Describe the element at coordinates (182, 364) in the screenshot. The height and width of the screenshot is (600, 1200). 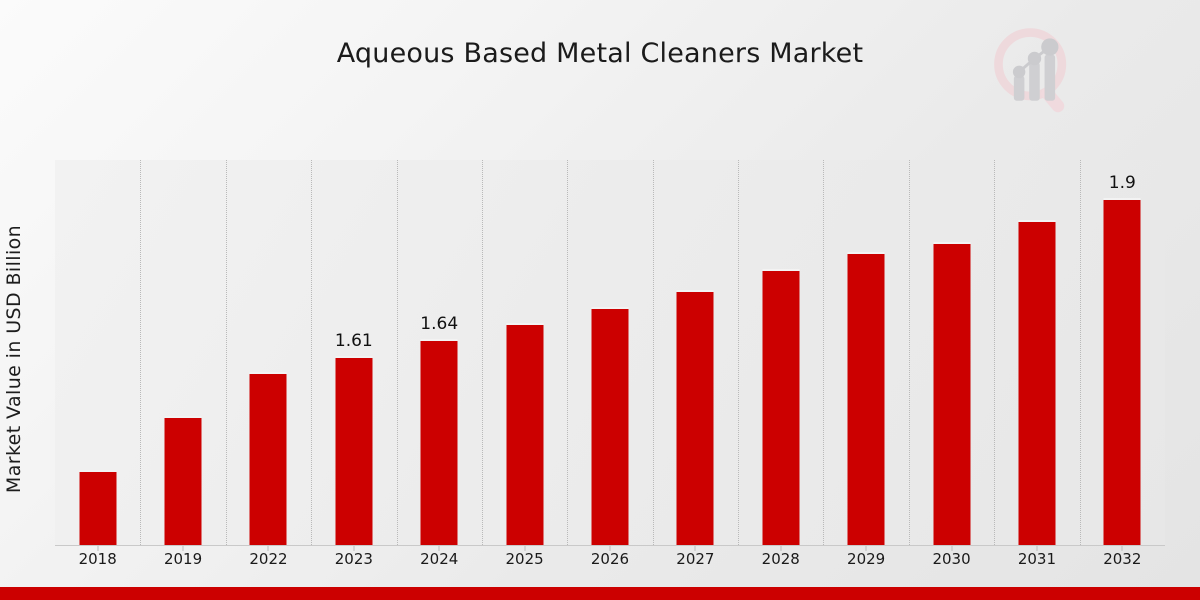
I see `bar-group-2019: 2019` at that location.